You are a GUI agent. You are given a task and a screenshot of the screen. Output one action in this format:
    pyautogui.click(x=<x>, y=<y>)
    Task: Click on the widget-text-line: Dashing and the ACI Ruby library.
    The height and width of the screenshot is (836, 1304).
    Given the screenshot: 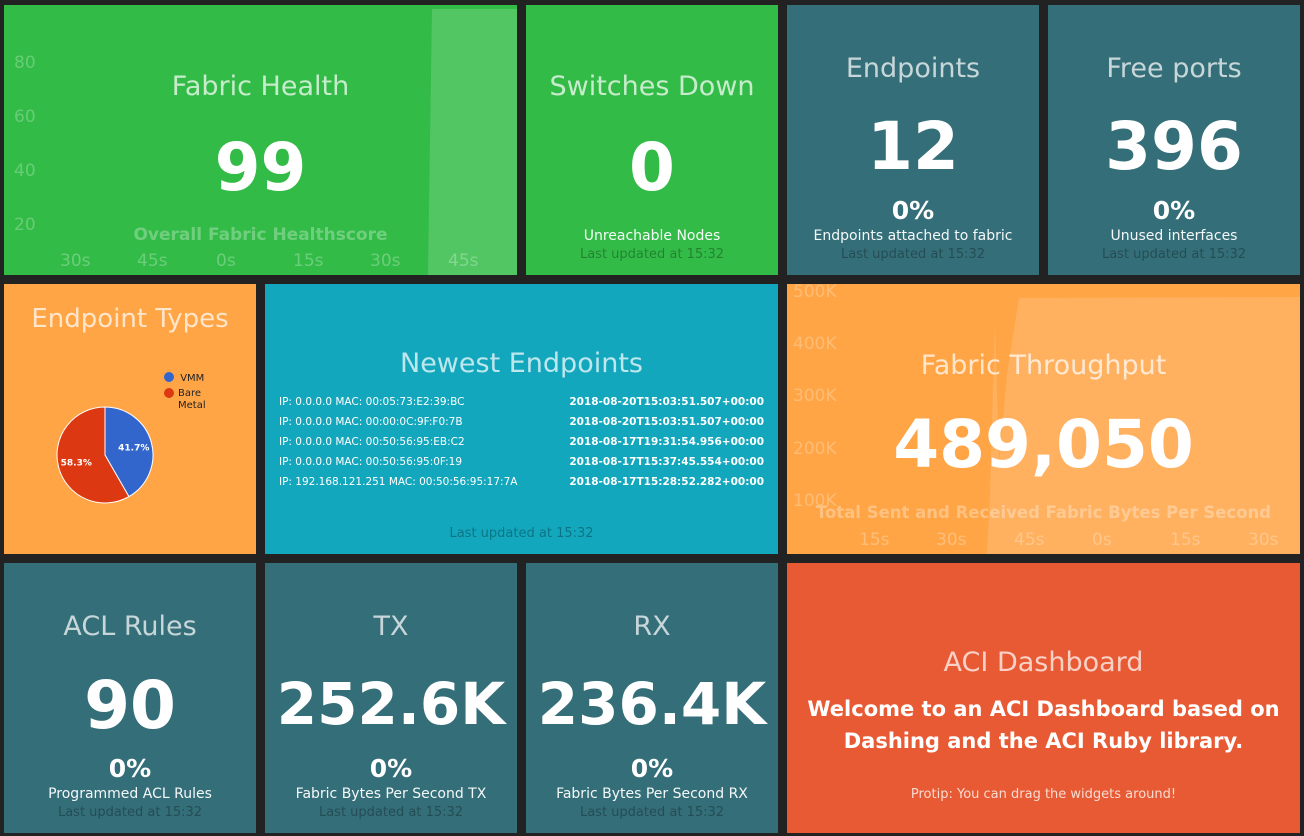 What is the action you would take?
    pyautogui.click(x=1043, y=741)
    